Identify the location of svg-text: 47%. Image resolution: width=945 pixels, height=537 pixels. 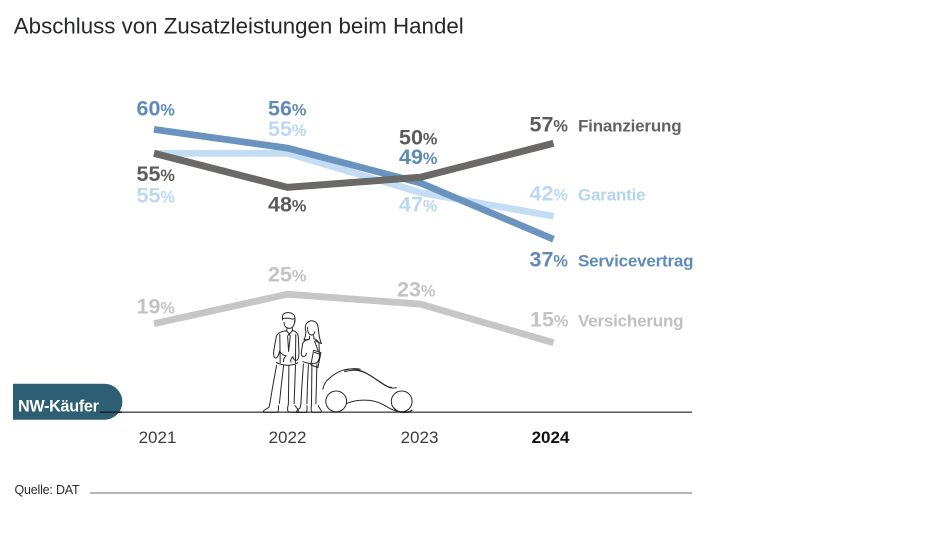
(418, 205).